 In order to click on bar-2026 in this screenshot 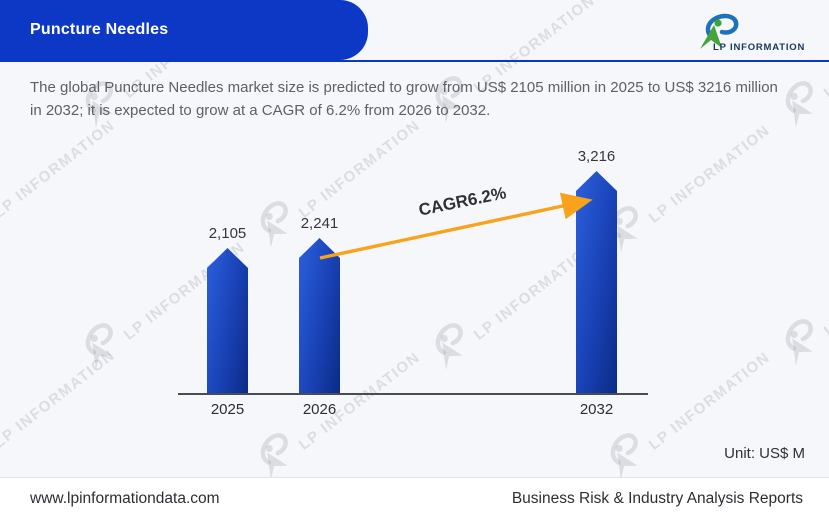, I will do `click(319, 315)`.